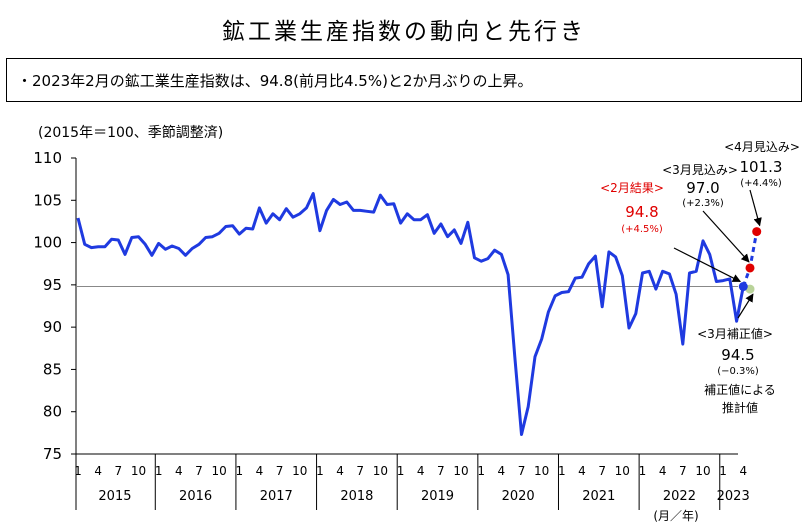 The image size is (808, 526). I want to click on march-arrow, so click(726, 236).